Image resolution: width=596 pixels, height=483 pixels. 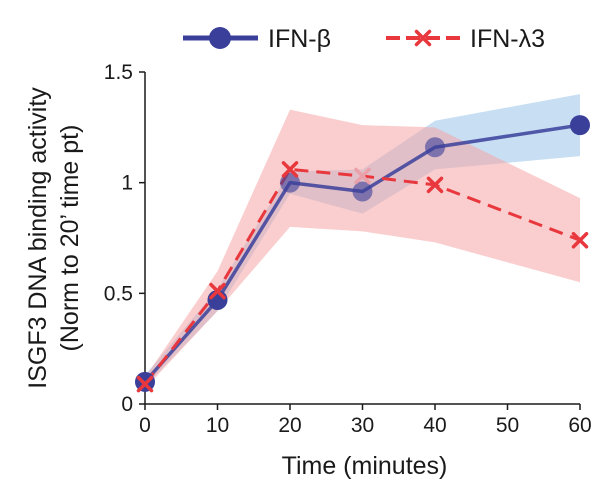 I want to click on x-tick-label: 0, so click(x=145, y=425).